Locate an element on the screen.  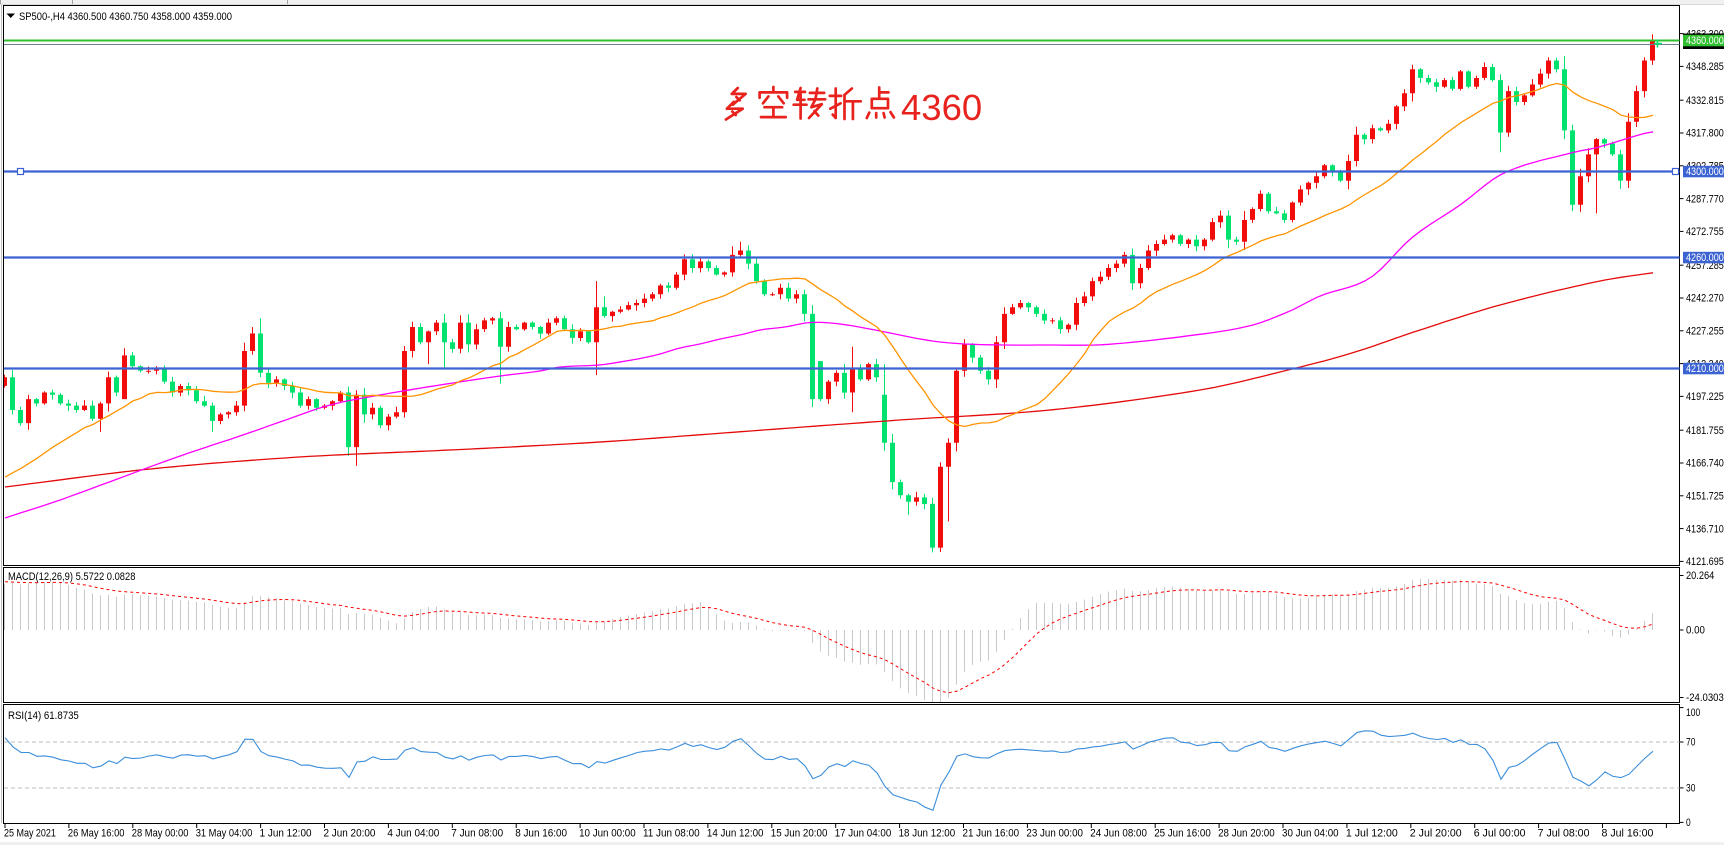
svg-text: 23 Jun 00:00 is located at coordinates (1054, 834).